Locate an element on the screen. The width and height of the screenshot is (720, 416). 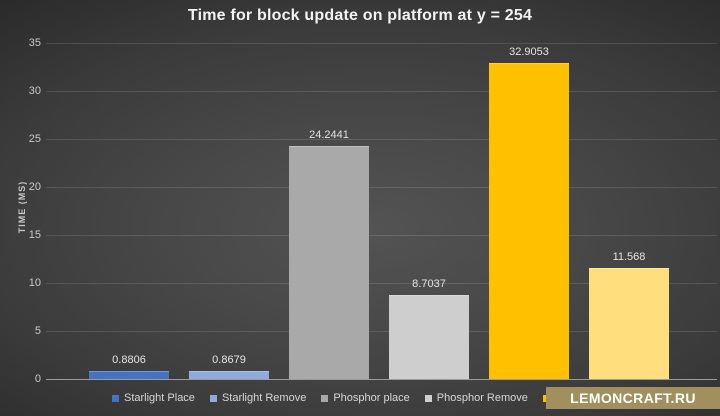
legend-label: Phosphor Remove is located at coordinates (482, 398).